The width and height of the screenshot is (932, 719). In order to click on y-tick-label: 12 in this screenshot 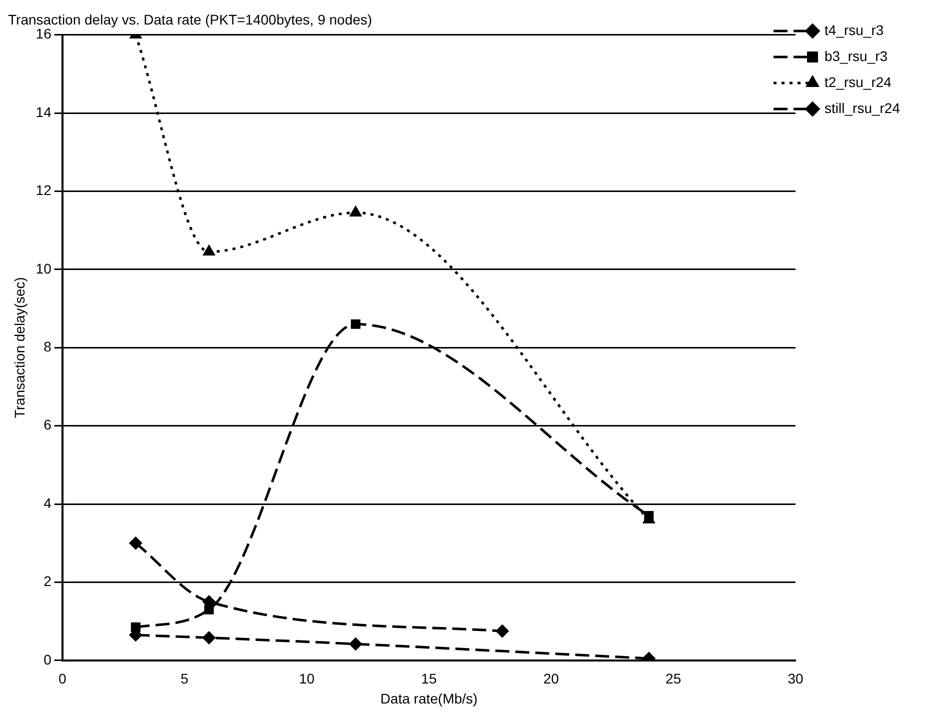, I will do `click(44, 190)`.